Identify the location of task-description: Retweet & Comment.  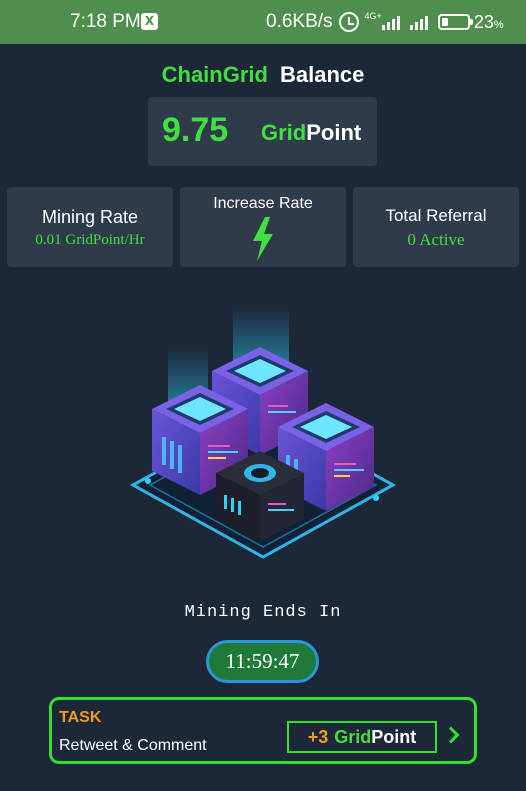
(133, 745).